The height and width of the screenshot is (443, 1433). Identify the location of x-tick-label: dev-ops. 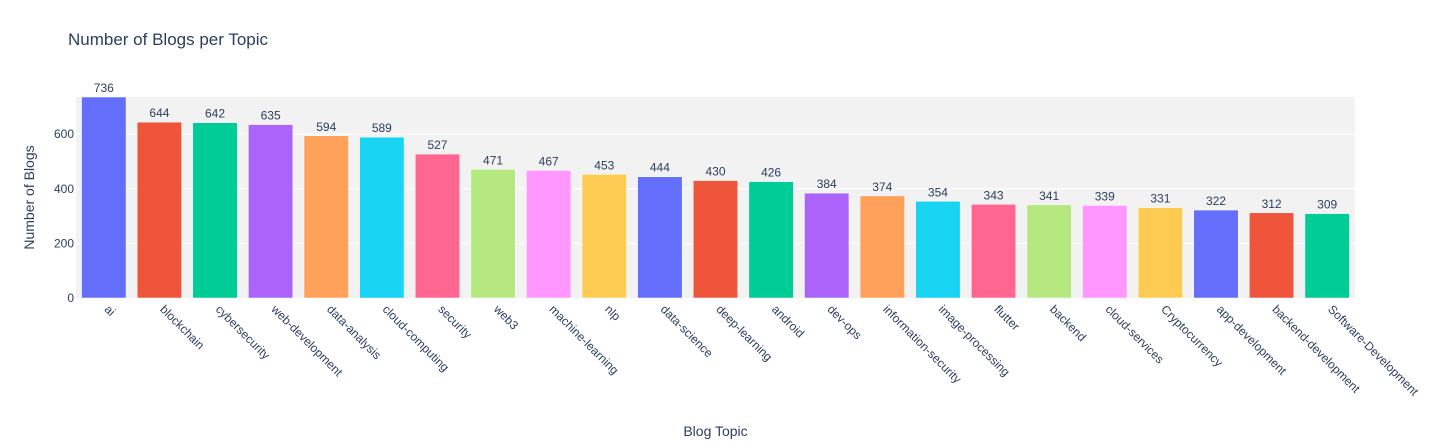
(845, 322).